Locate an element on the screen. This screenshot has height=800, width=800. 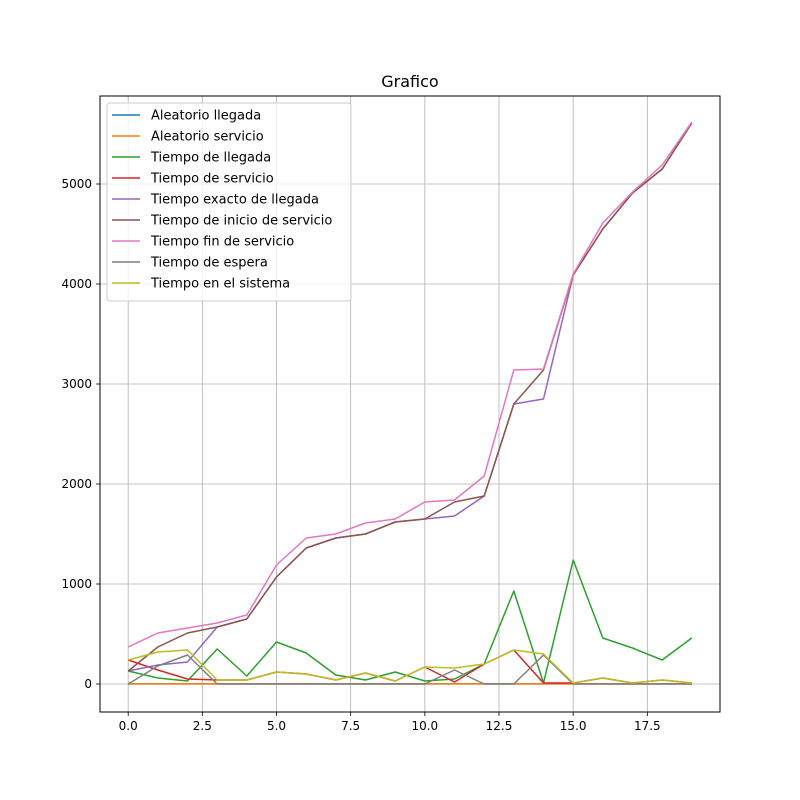
x-tick-label: 12.5 is located at coordinates (499, 726).